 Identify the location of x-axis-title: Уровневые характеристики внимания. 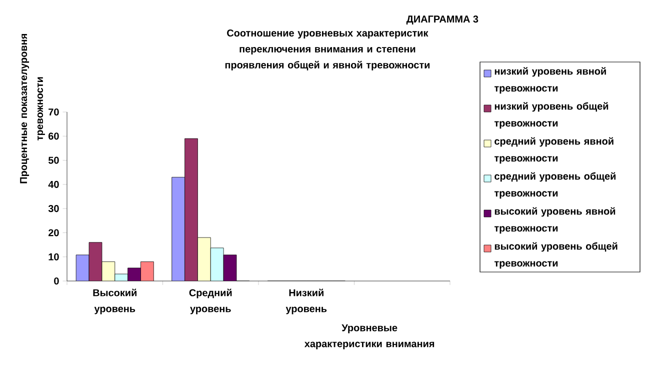
(369, 337).